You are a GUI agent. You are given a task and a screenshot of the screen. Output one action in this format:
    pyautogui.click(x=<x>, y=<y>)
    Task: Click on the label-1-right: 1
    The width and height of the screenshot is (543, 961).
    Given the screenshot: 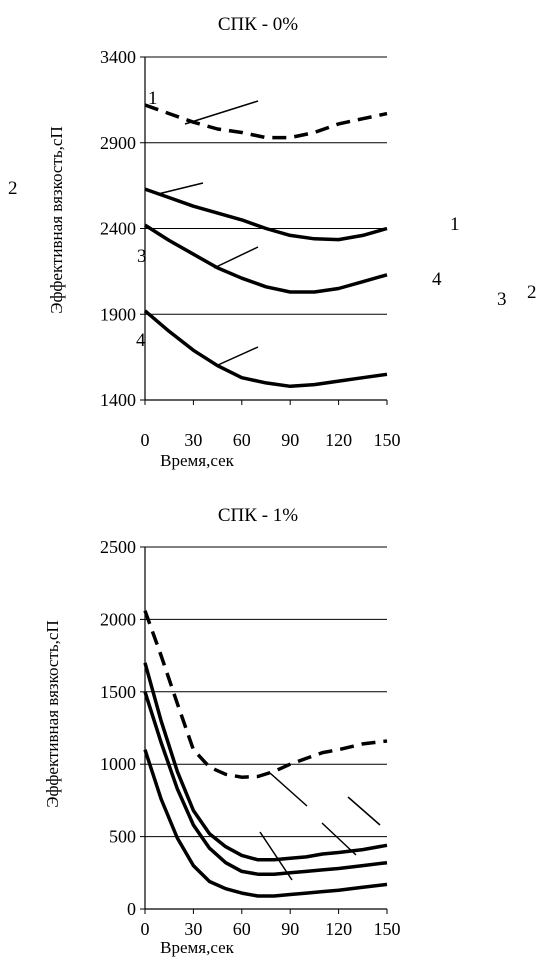 What is the action you would take?
    pyautogui.click(x=455, y=224)
    